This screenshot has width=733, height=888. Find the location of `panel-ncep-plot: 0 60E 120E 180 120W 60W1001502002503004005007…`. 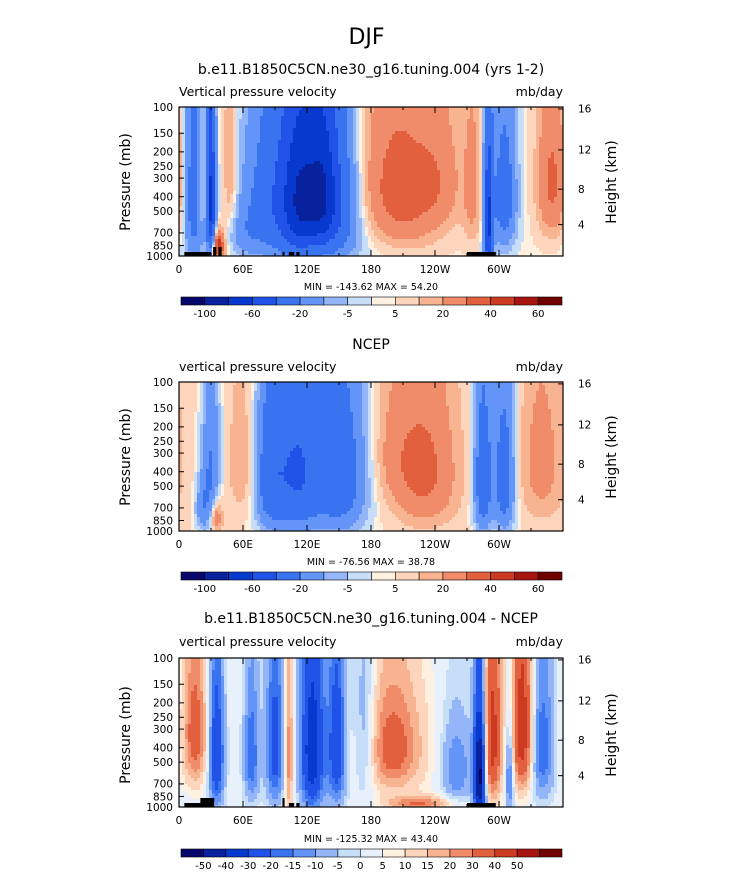

panel-ncep-plot: 0 60E 120E 180 120W 60W1001502002503004005007… is located at coordinates (368, 464).